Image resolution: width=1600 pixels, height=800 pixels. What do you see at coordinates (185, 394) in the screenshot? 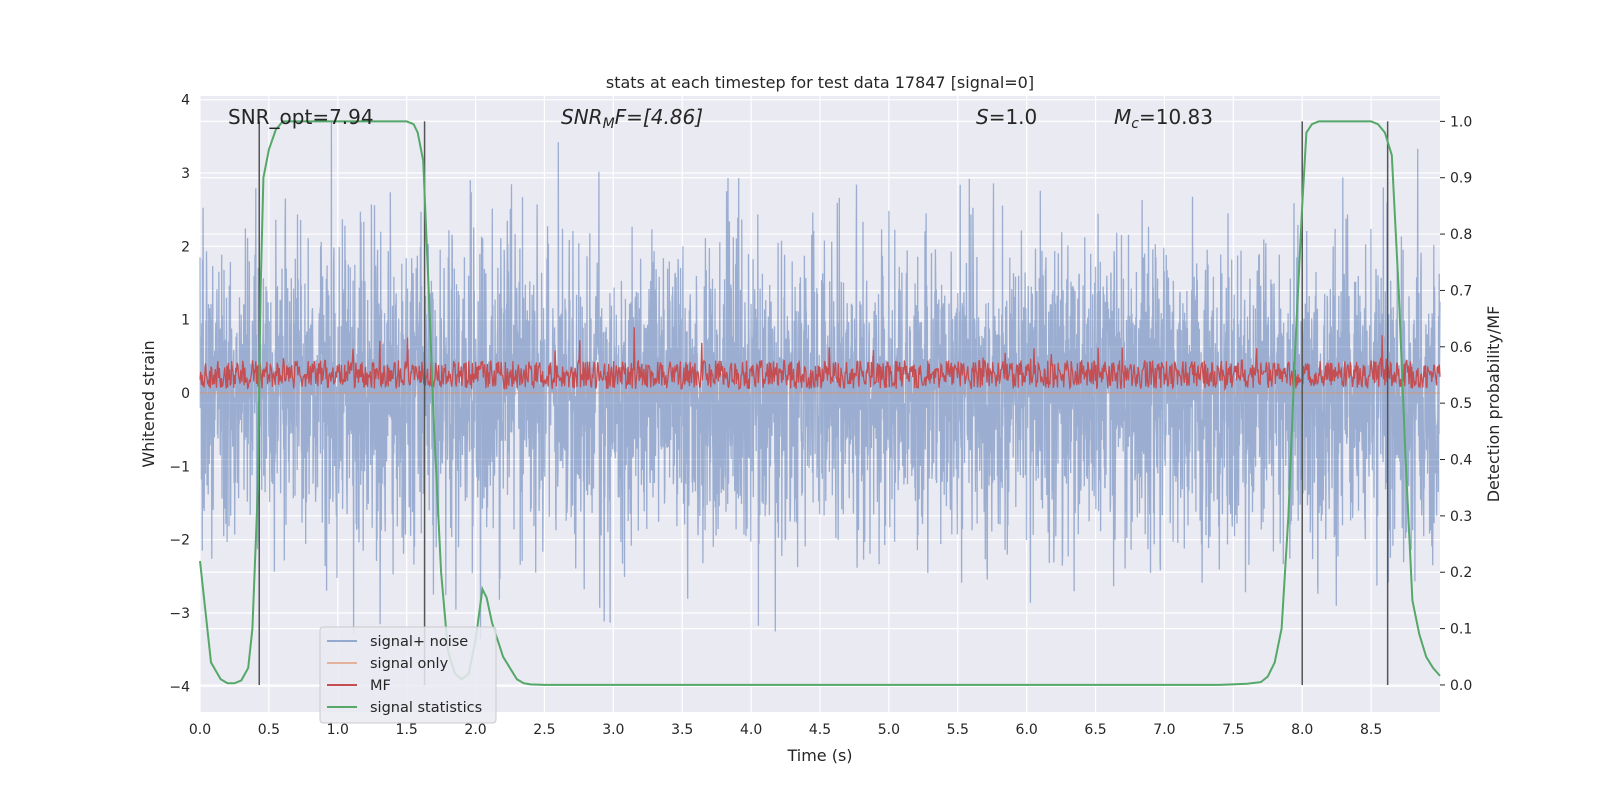
I see `y-left-tick-label: 0` at bounding box center [185, 394].